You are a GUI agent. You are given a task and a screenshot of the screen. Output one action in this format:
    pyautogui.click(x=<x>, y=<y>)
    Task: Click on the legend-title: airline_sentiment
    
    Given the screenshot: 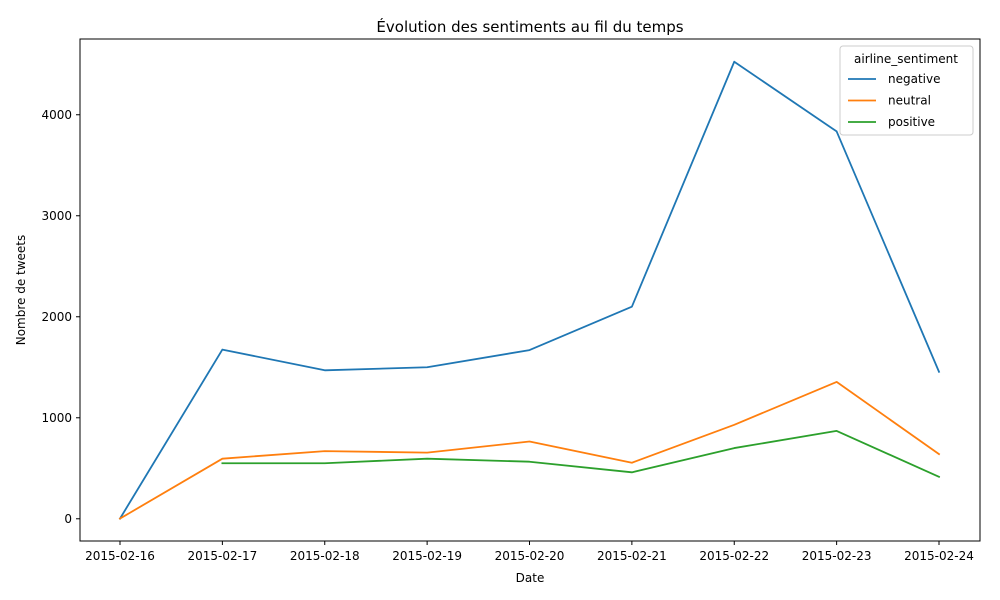 What is the action you would take?
    pyautogui.click(x=906, y=59)
    